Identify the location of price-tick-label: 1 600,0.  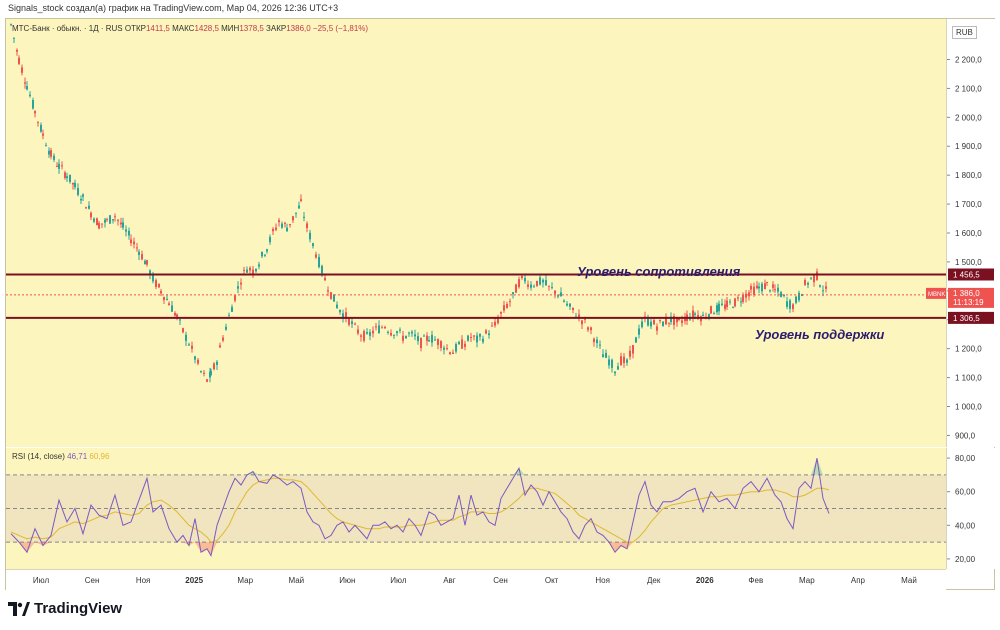
(968, 233).